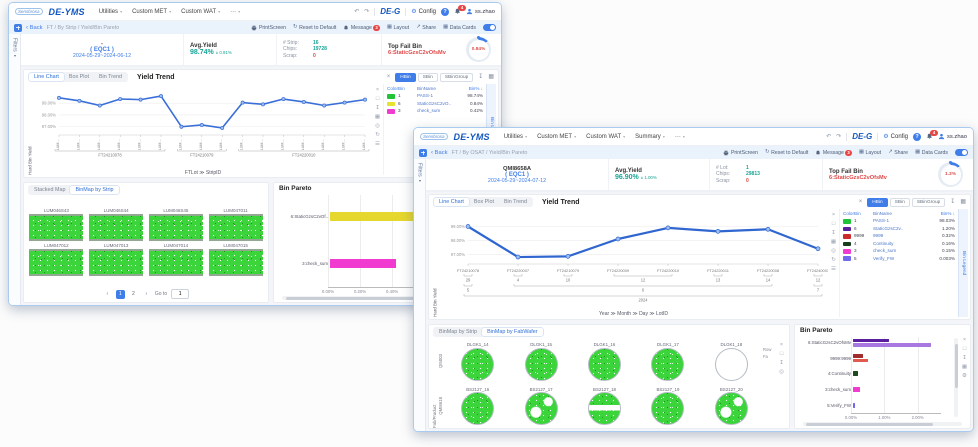 The width and height of the screenshot is (978, 447). I want to click on strip-map: LUM047012, so click(56, 259).